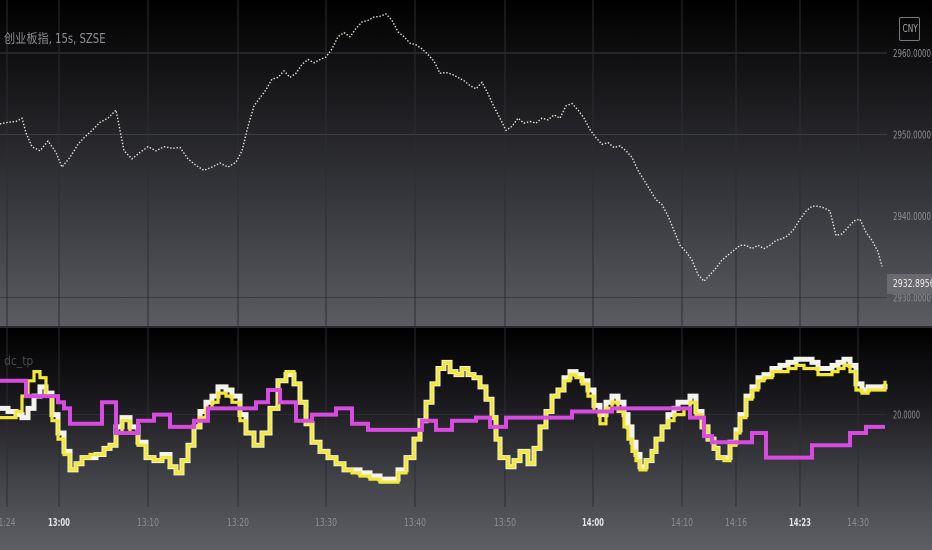  Describe the element at coordinates (19, 361) in the screenshot. I see `indicator-title: dc_tp` at that location.